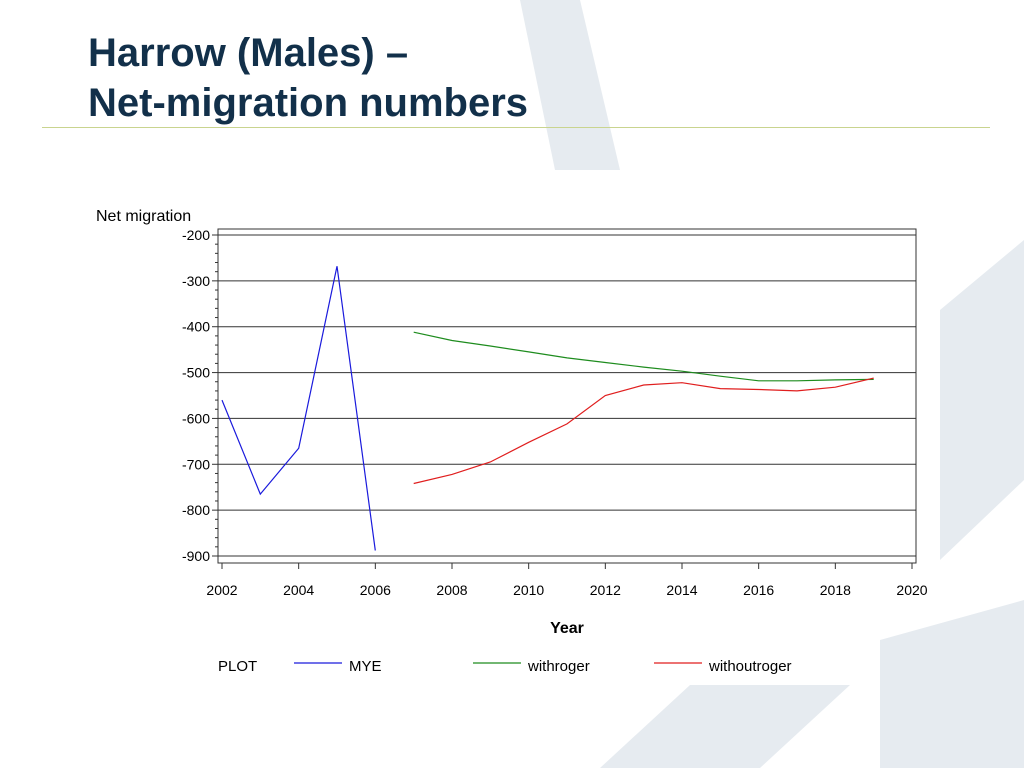 Image resolution: width=1024 pixels, height=768 pixels. Describe the element at coordinates (196, 556) in the screenshot. I see `y-tick-label: -900` at that location.